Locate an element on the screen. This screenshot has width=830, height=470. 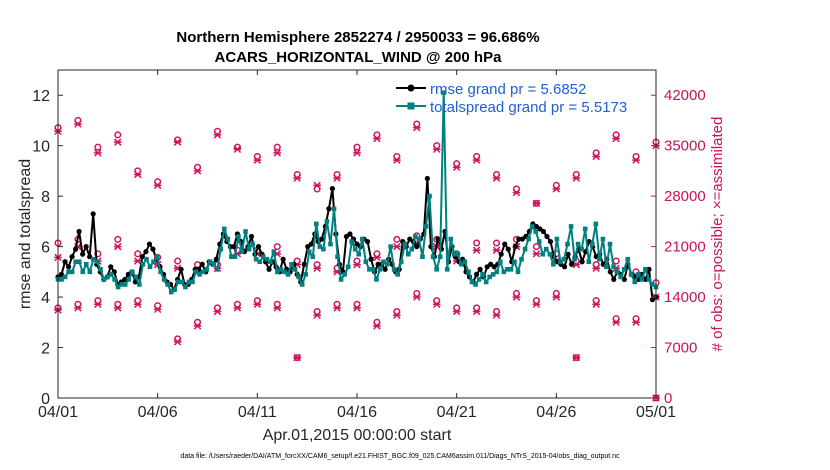
y-axis-left: 0 2 4 6 8 10 12 is located at coordinates (47, 248).